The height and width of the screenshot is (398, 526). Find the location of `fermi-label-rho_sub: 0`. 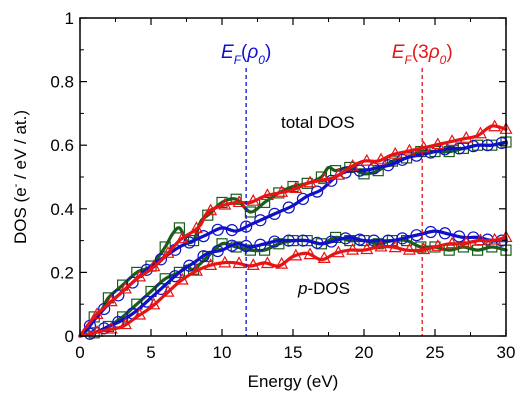

fermi-label-rho_sub: 0 is located at coordinates (443, 60).